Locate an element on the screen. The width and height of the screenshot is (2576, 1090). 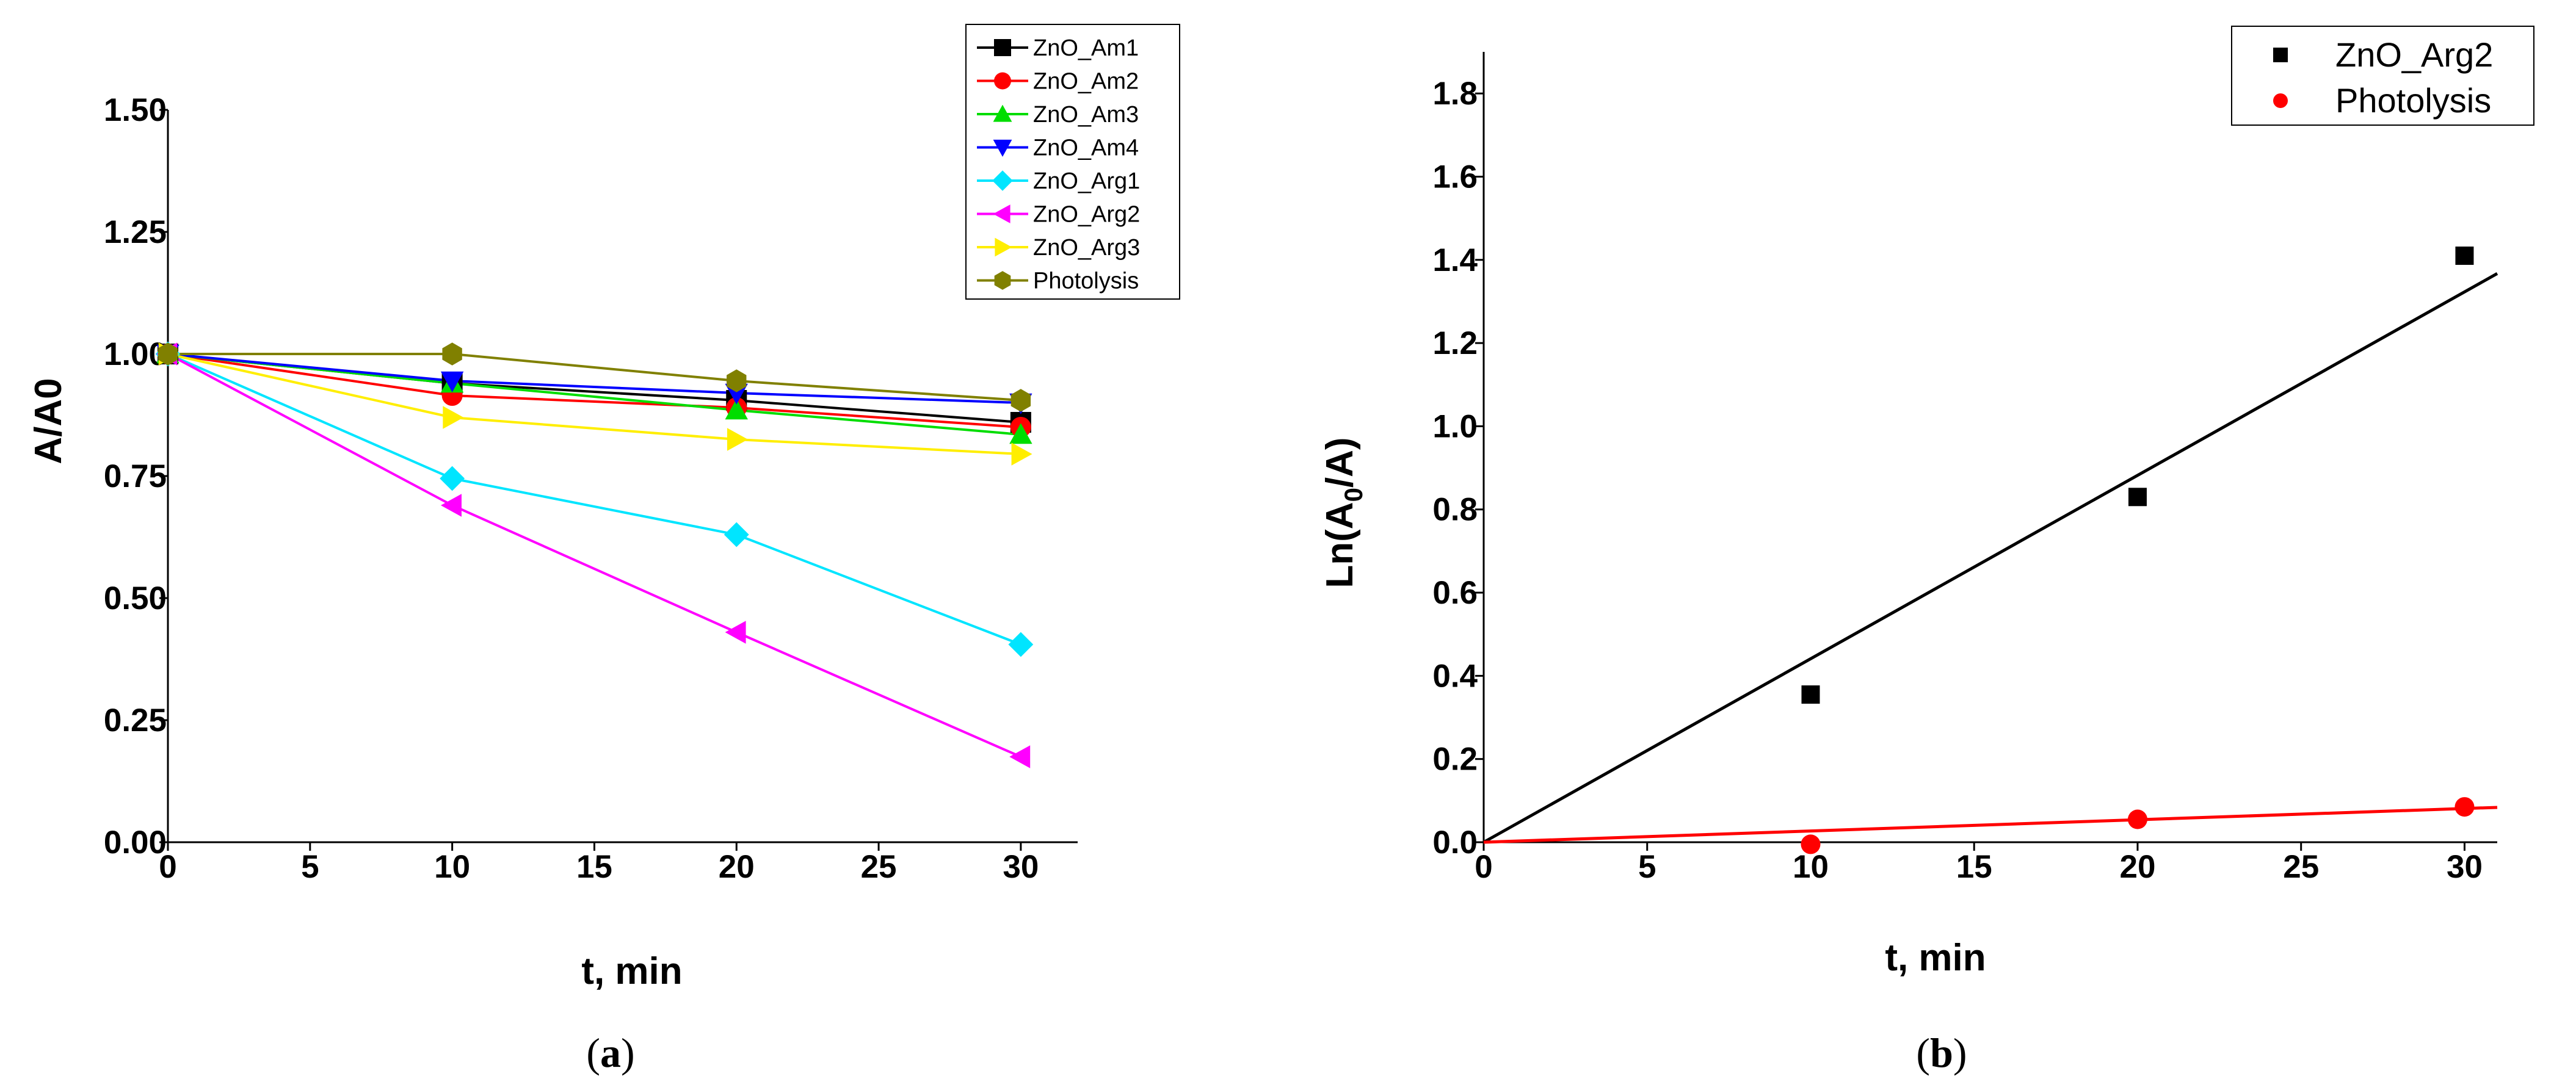
y-tick-label-b: 1.8 is located at coordinates (1455, 94).